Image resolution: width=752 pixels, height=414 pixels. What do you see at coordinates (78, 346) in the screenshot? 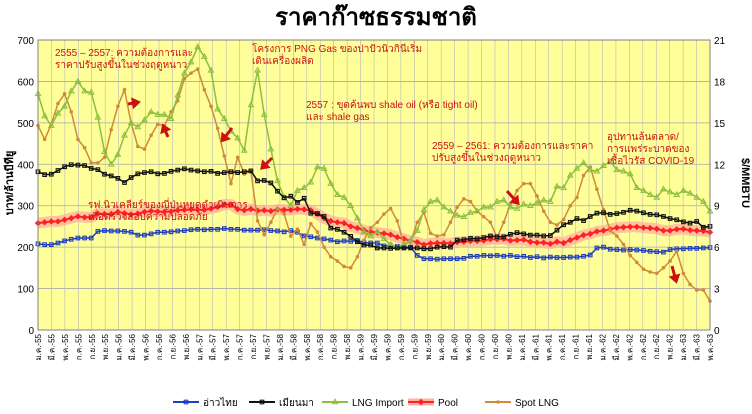
I see `x-tick-label: ก.ค.-55` at bounding box center [78, 346].